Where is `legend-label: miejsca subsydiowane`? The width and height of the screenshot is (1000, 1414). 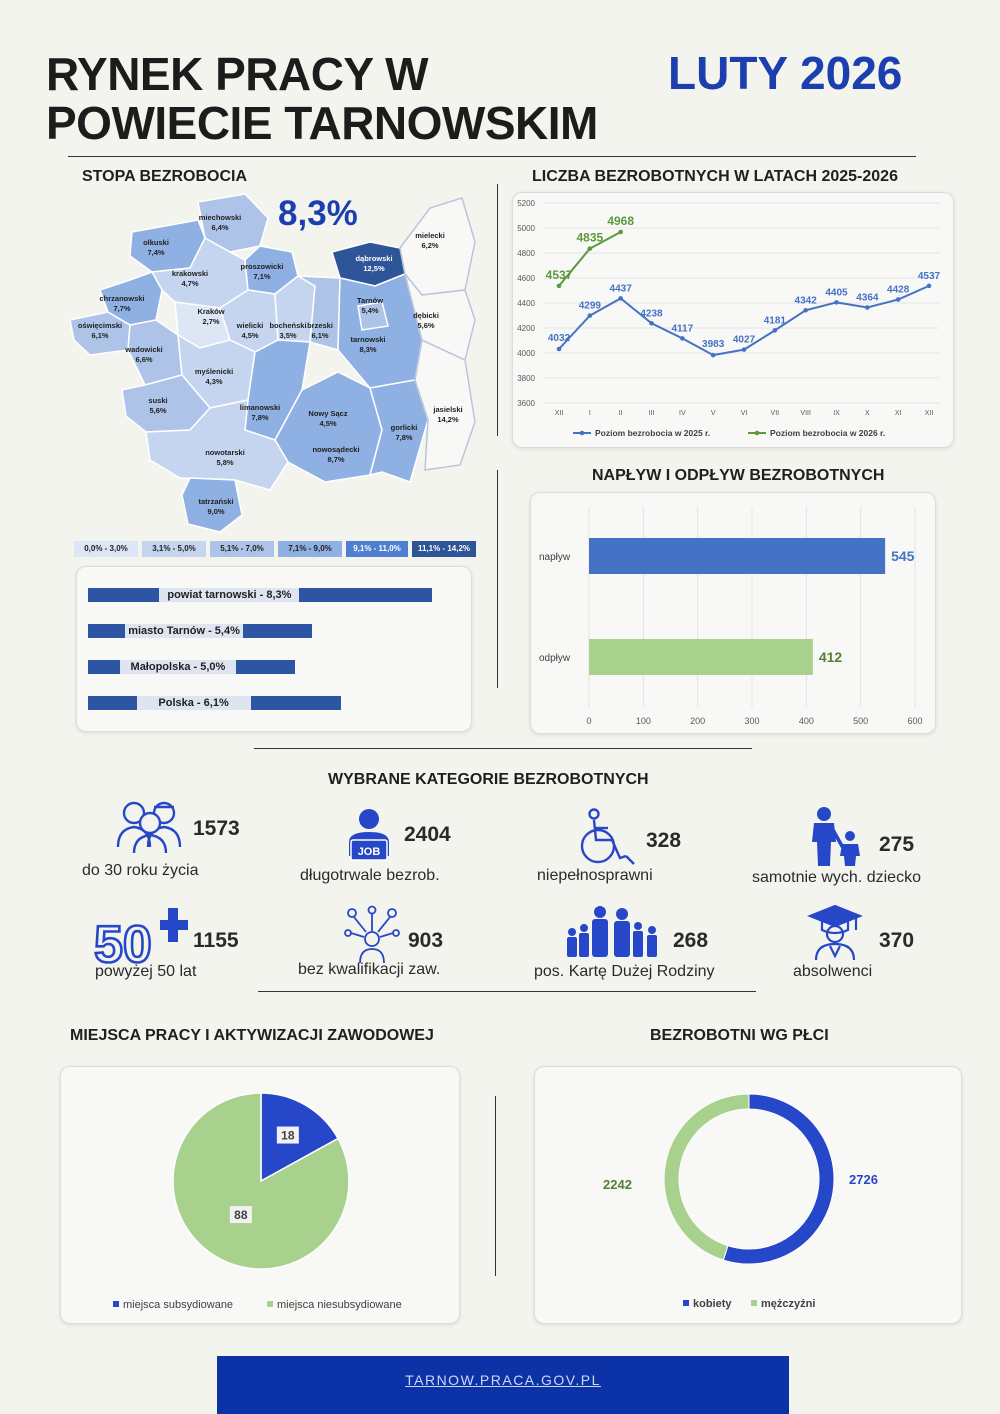 legend-label: miejsca subsydiowane is located at coordinates (178, 1305).